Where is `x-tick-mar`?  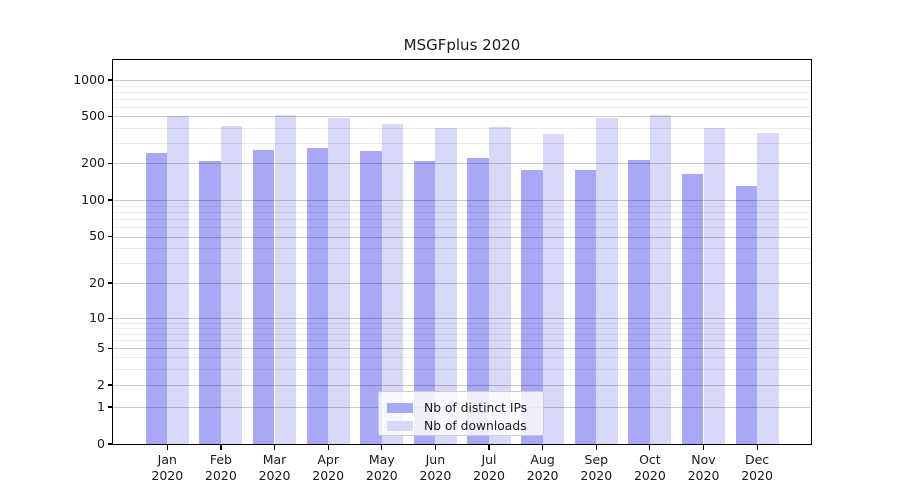
x-tick-mar is located at coordinates (274, 447).